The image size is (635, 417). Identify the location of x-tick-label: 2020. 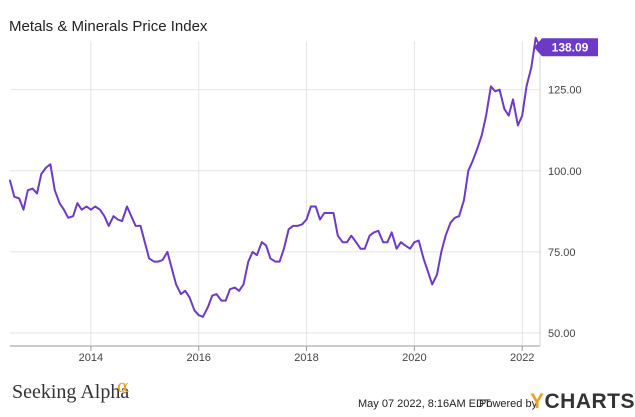
(414, 358).